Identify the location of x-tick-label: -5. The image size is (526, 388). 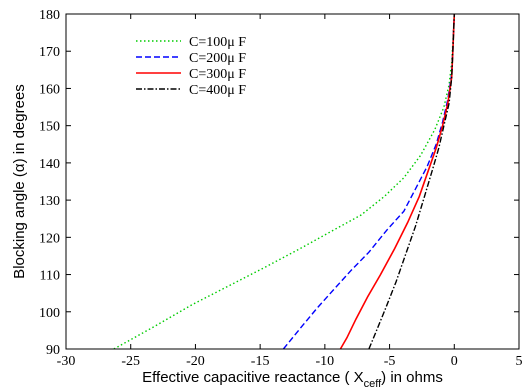
(390, 361).